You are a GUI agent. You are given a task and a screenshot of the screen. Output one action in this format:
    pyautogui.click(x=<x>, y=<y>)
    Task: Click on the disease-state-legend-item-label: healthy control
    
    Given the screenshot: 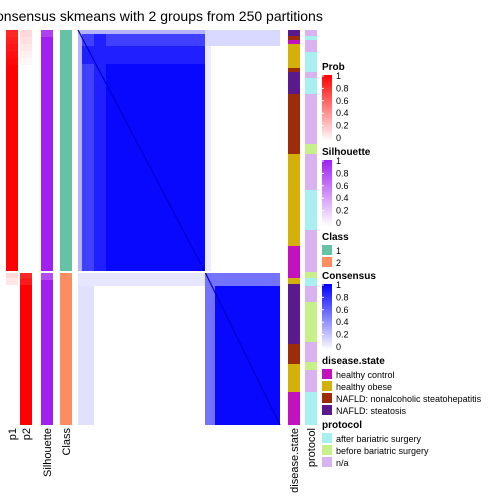 What is the action you would take?
    pyautogui.click(x=365, y=375)
    